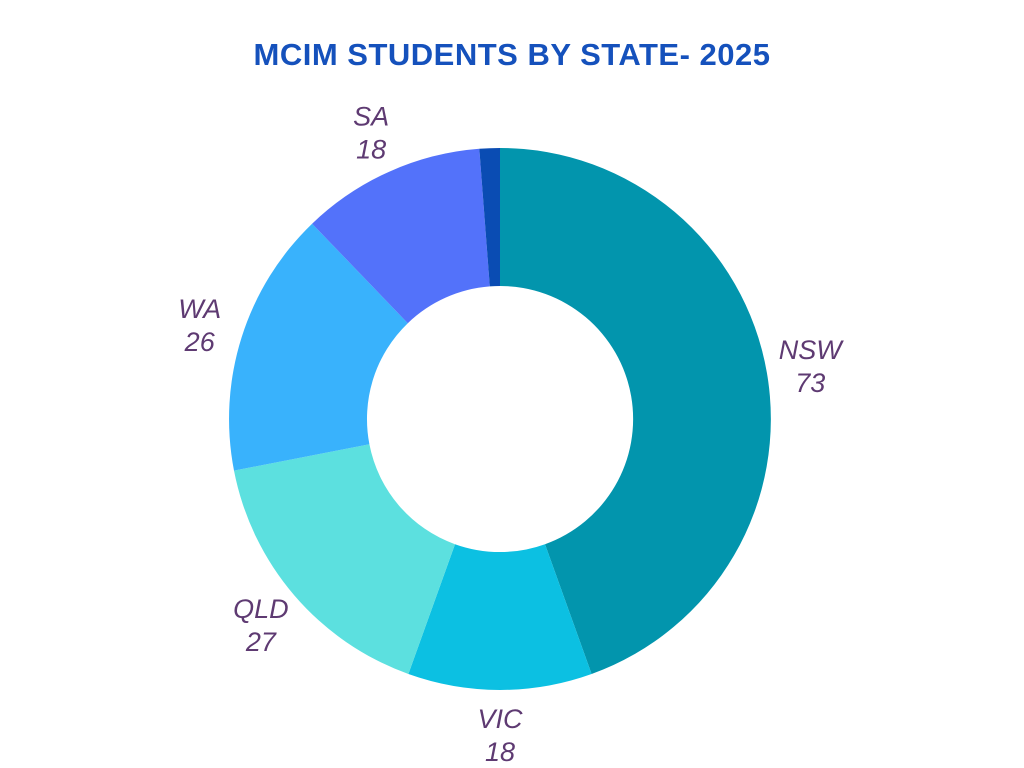 The image size is (1024, 768). What do you see at coordinates (401, 236) in the screenshot?
I see `slice-sa` at bounding box center [401, 236].